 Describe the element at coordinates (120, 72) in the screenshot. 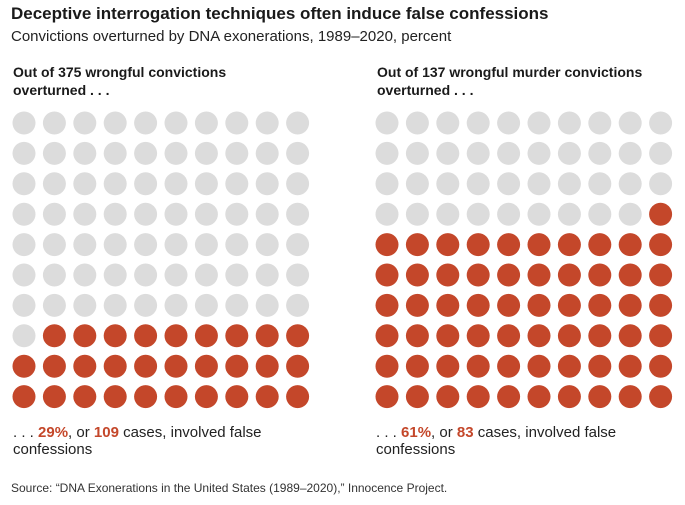

I see `panel-heading-line1: Out of 375 wrongful convictions` at that location.